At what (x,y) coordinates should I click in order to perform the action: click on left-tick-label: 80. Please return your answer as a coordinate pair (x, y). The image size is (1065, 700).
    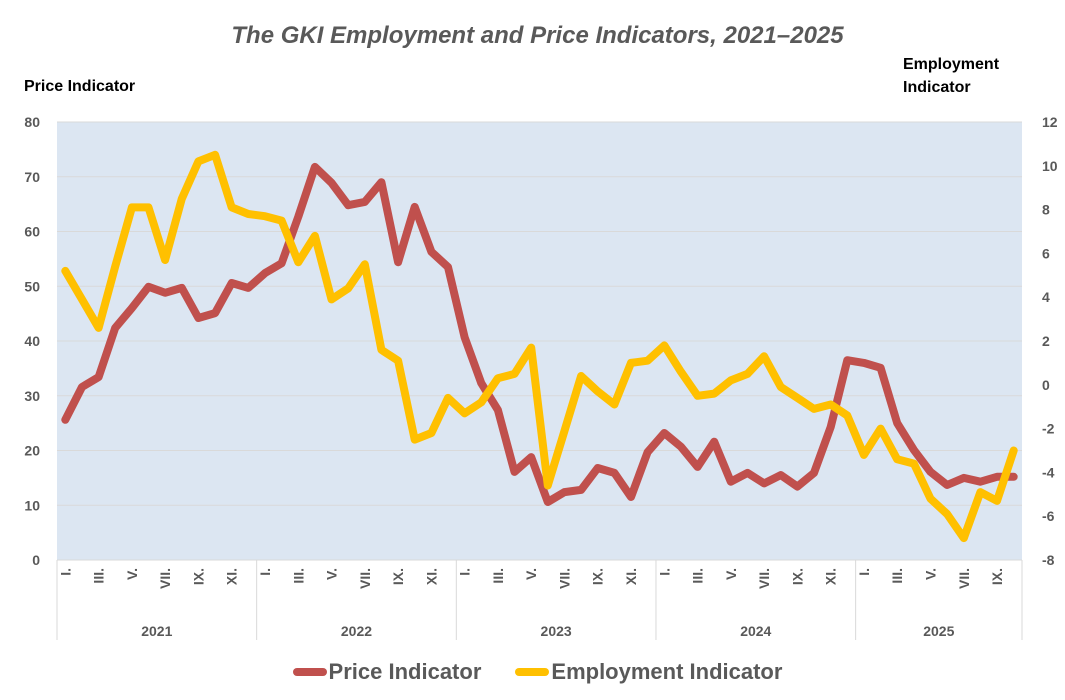
    Looking at the image, I should click on (32, 122).